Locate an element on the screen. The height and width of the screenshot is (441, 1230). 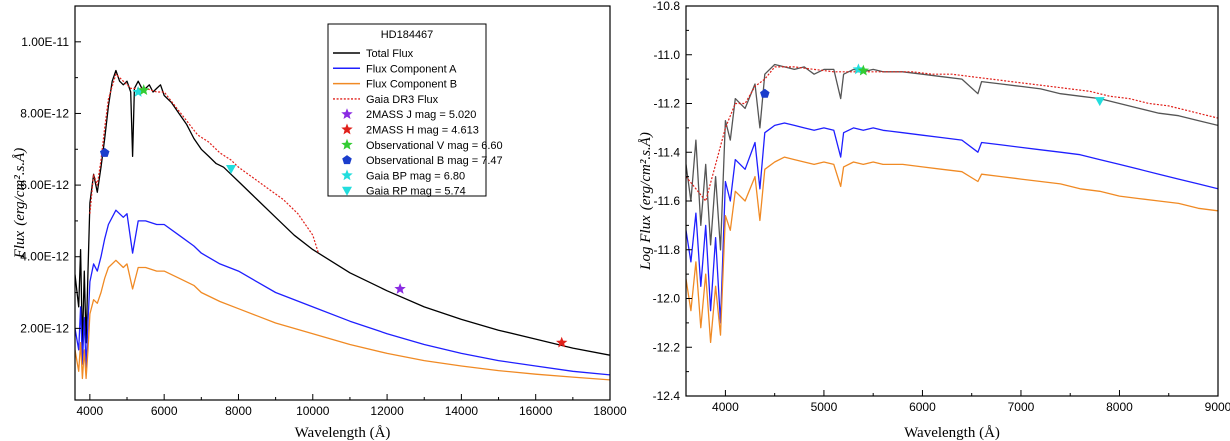
y-tick-label: 4.00E-12 is located at coordinates (44, 257).